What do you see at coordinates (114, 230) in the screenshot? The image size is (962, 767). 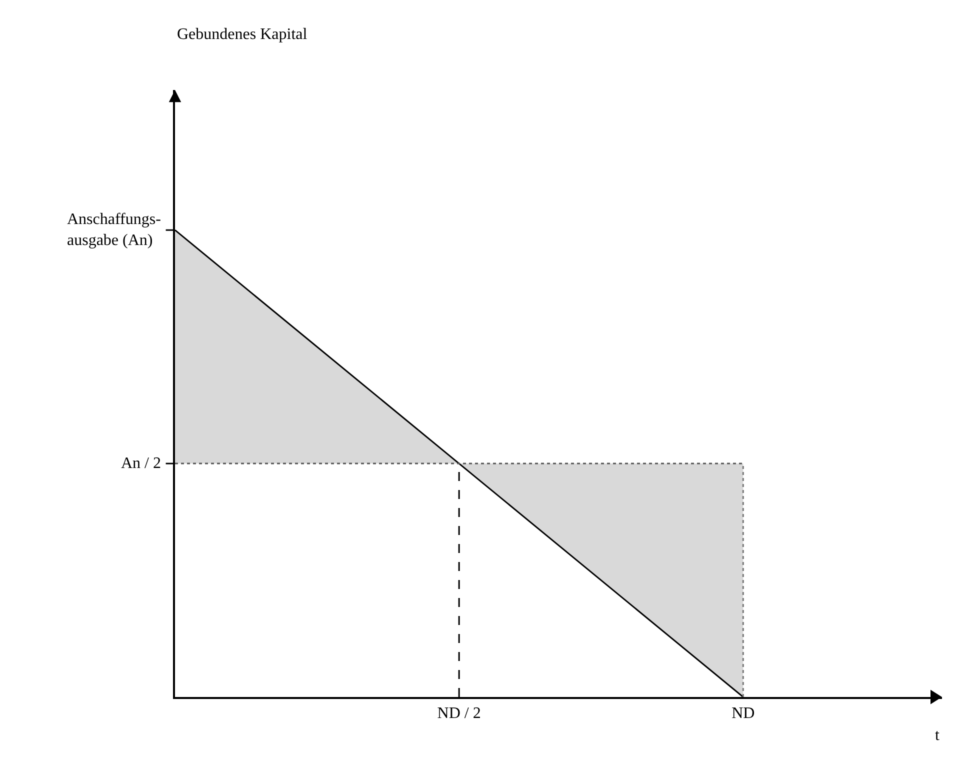 I see `text: Anschaffungs- ausgabe (An)` at bounding box center [114, 230].